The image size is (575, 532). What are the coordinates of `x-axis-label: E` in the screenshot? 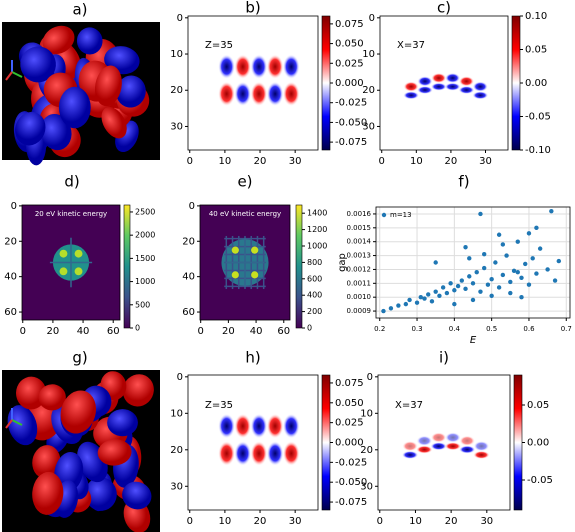 It's located at (473, 340).